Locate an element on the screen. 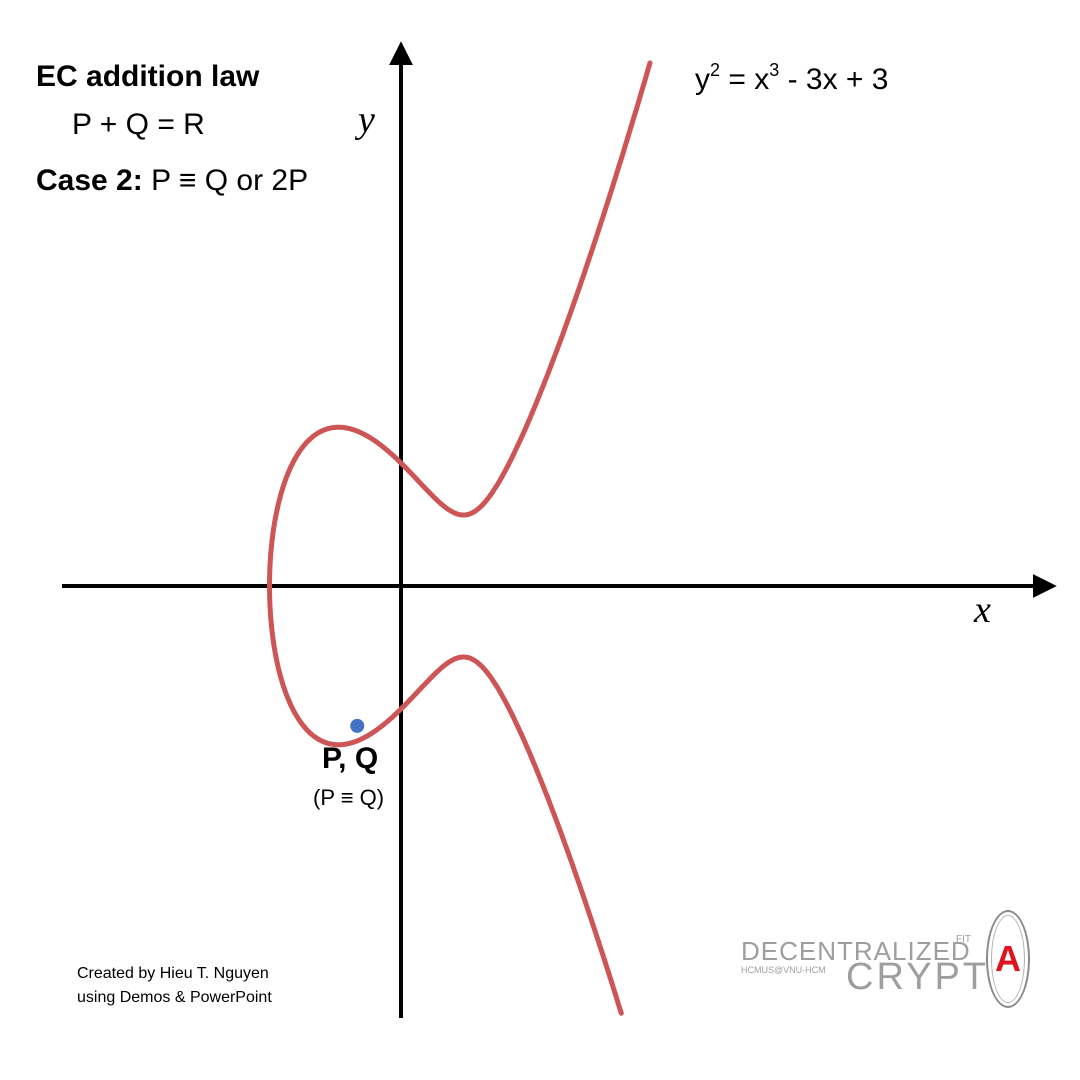 This screenshot has width=1080, height=1080. point-pq-marker is located at coordinates (357, 725).